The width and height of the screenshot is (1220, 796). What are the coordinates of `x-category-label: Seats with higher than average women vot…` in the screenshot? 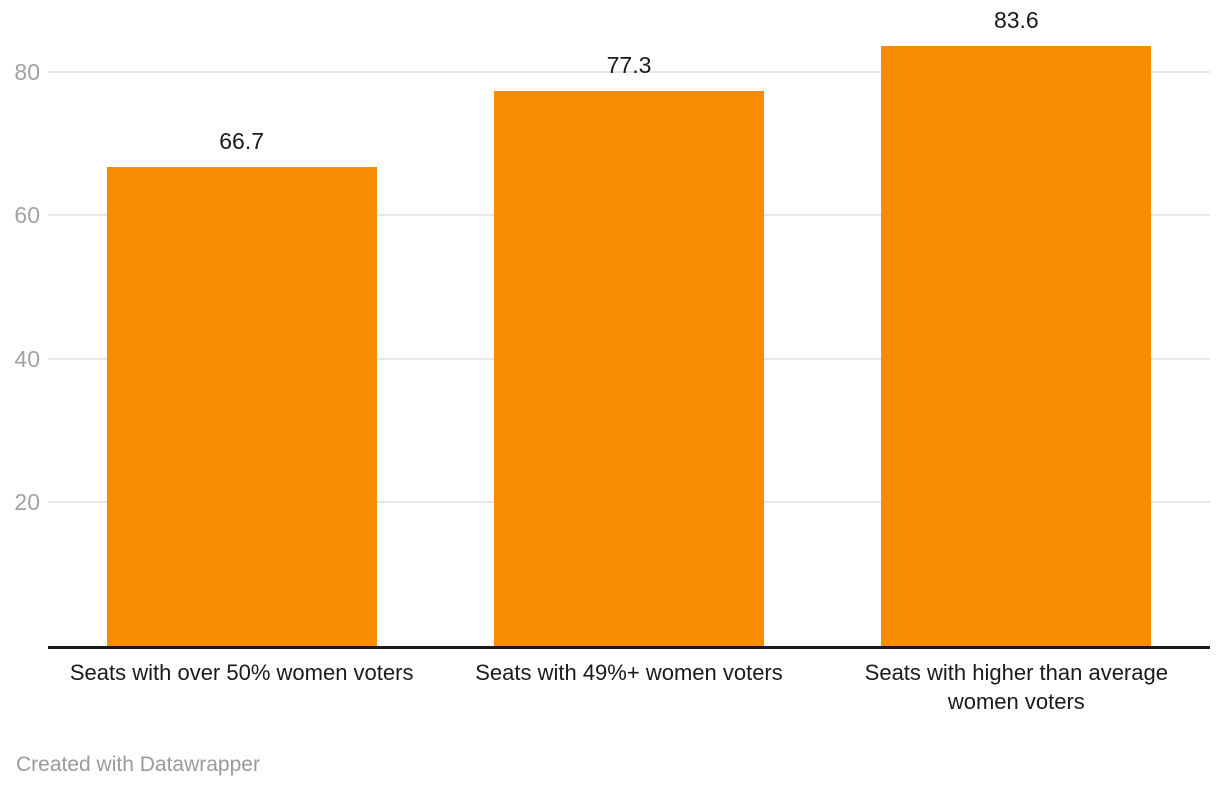 It's located at (1016, 687).